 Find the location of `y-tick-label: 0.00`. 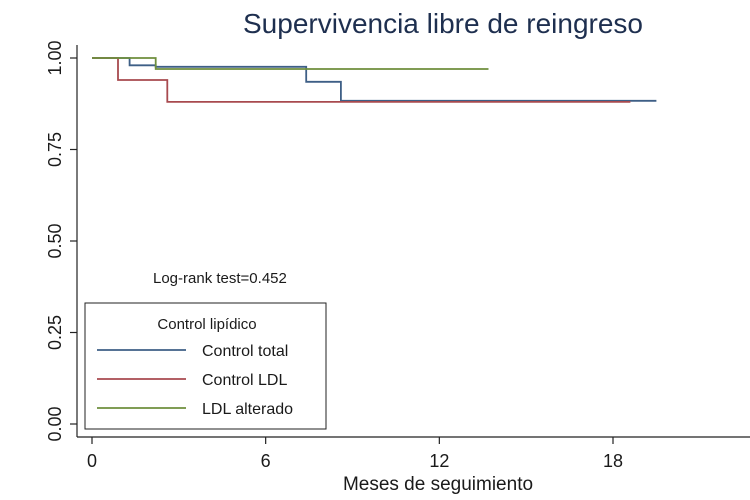

y-tick-label: 0.00 is located at coordinates (55, 423).